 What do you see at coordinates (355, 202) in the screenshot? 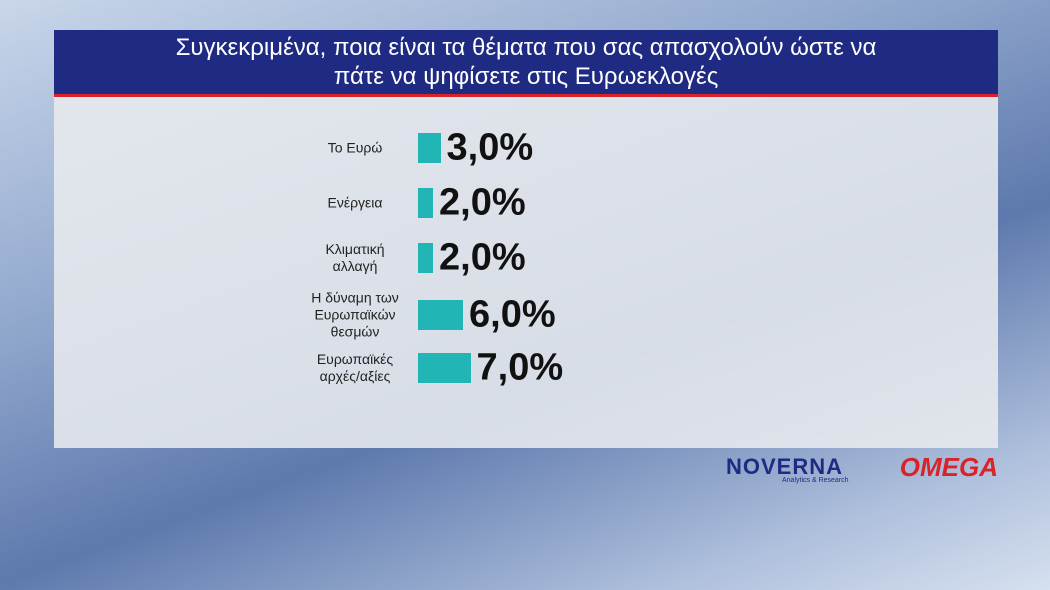
I see `category-label: Ενέργεια` at bounding box center [355, 202].